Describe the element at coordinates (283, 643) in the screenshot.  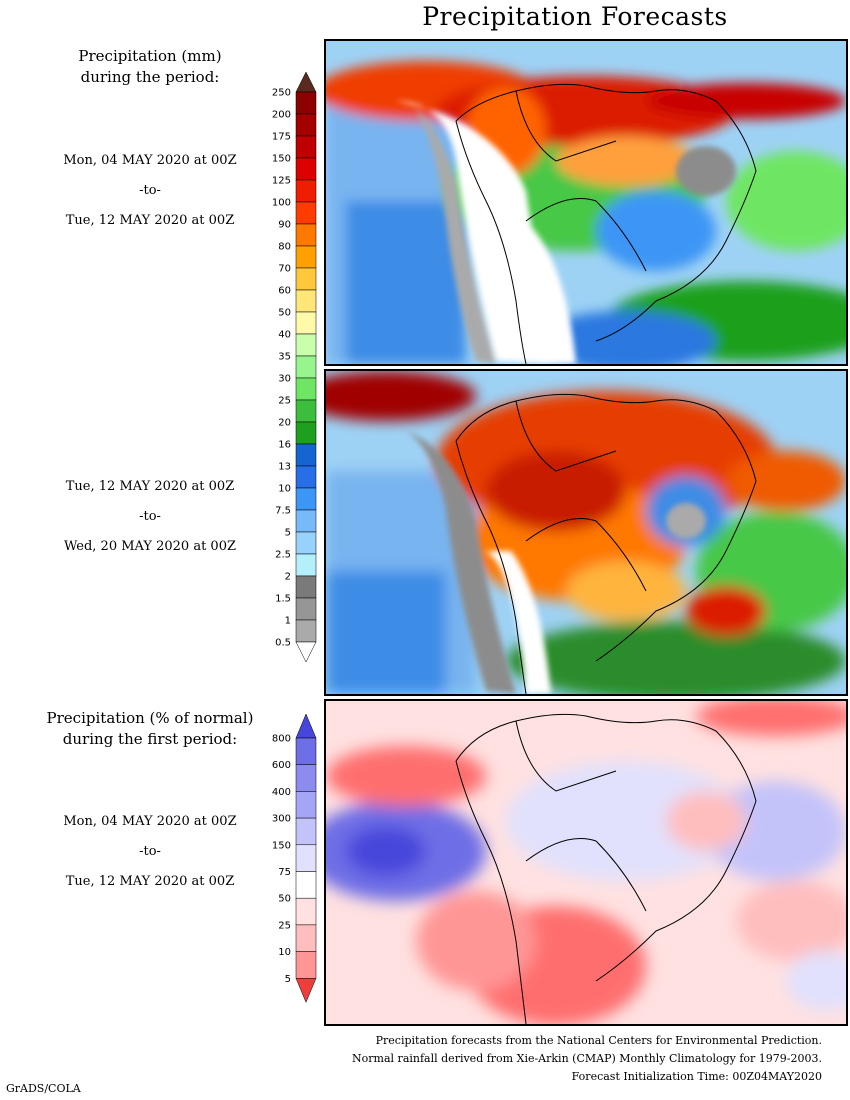
I see `precip-colorbar-tick-label: 0.5` at that location.